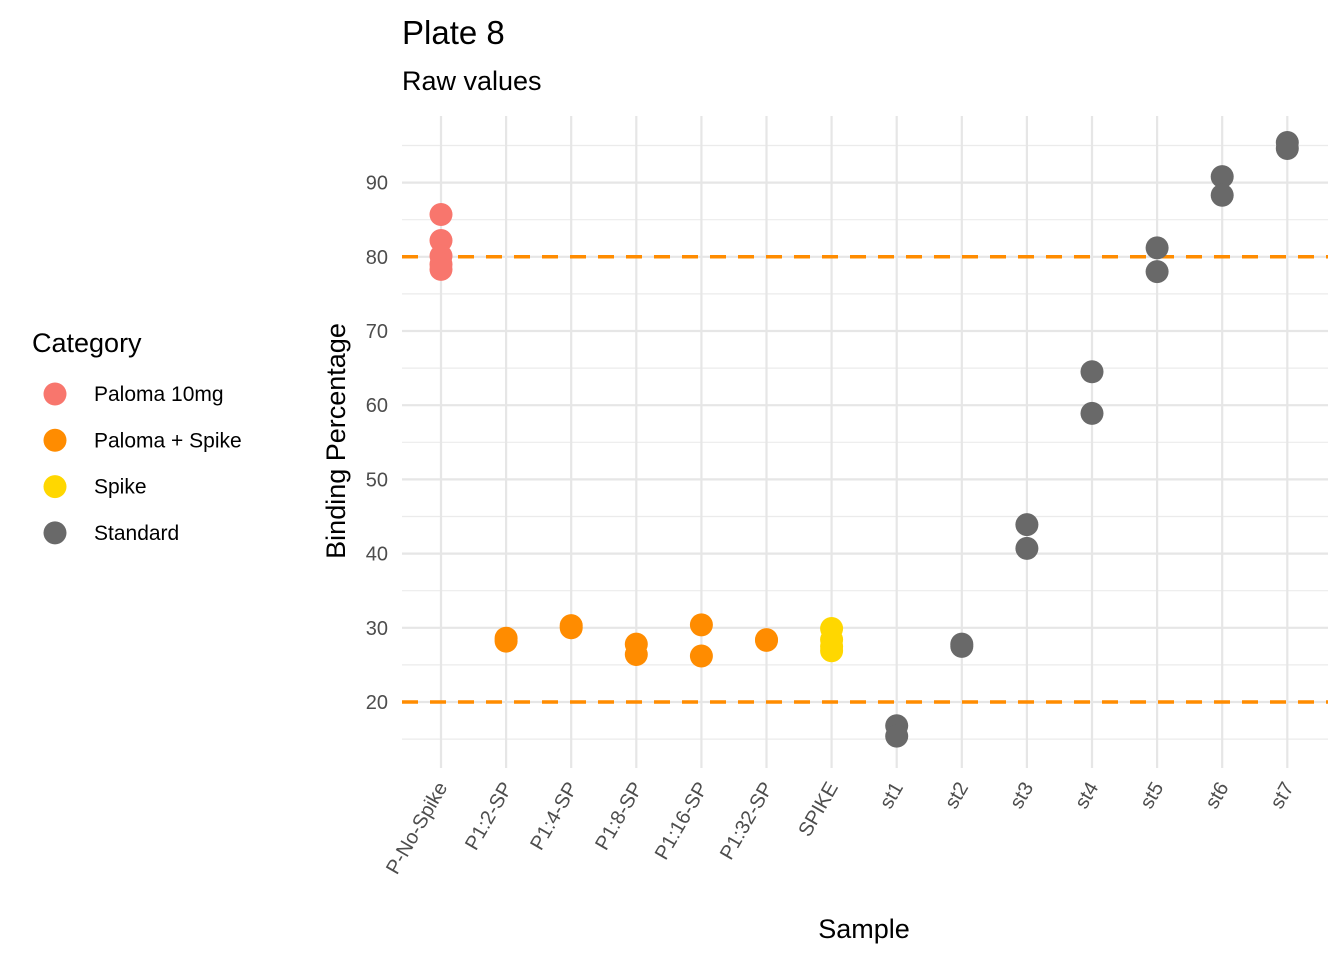 The image size is (1344, 960). What do you see at coordinates (377, 629) in the screenshot?
I see `y-tick-label: 30` at bounding box center [377, 629].